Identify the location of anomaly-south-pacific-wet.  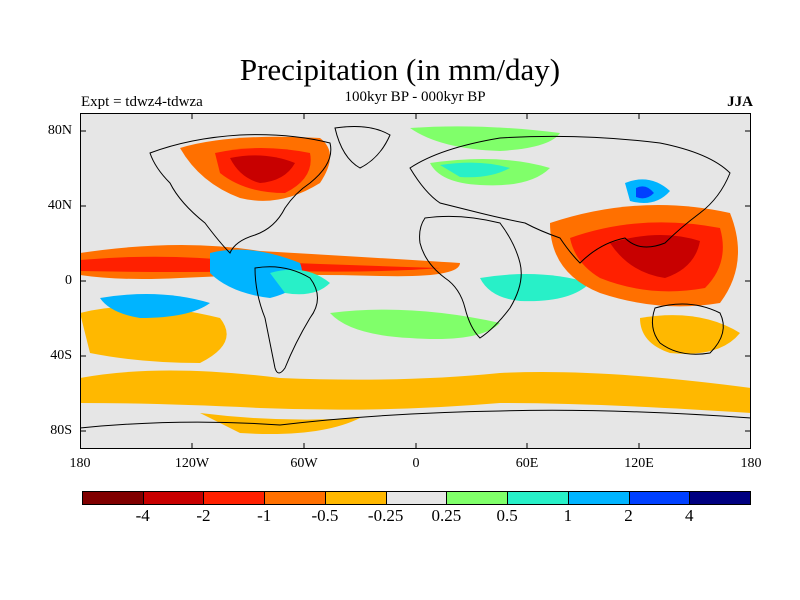
(155, 306).